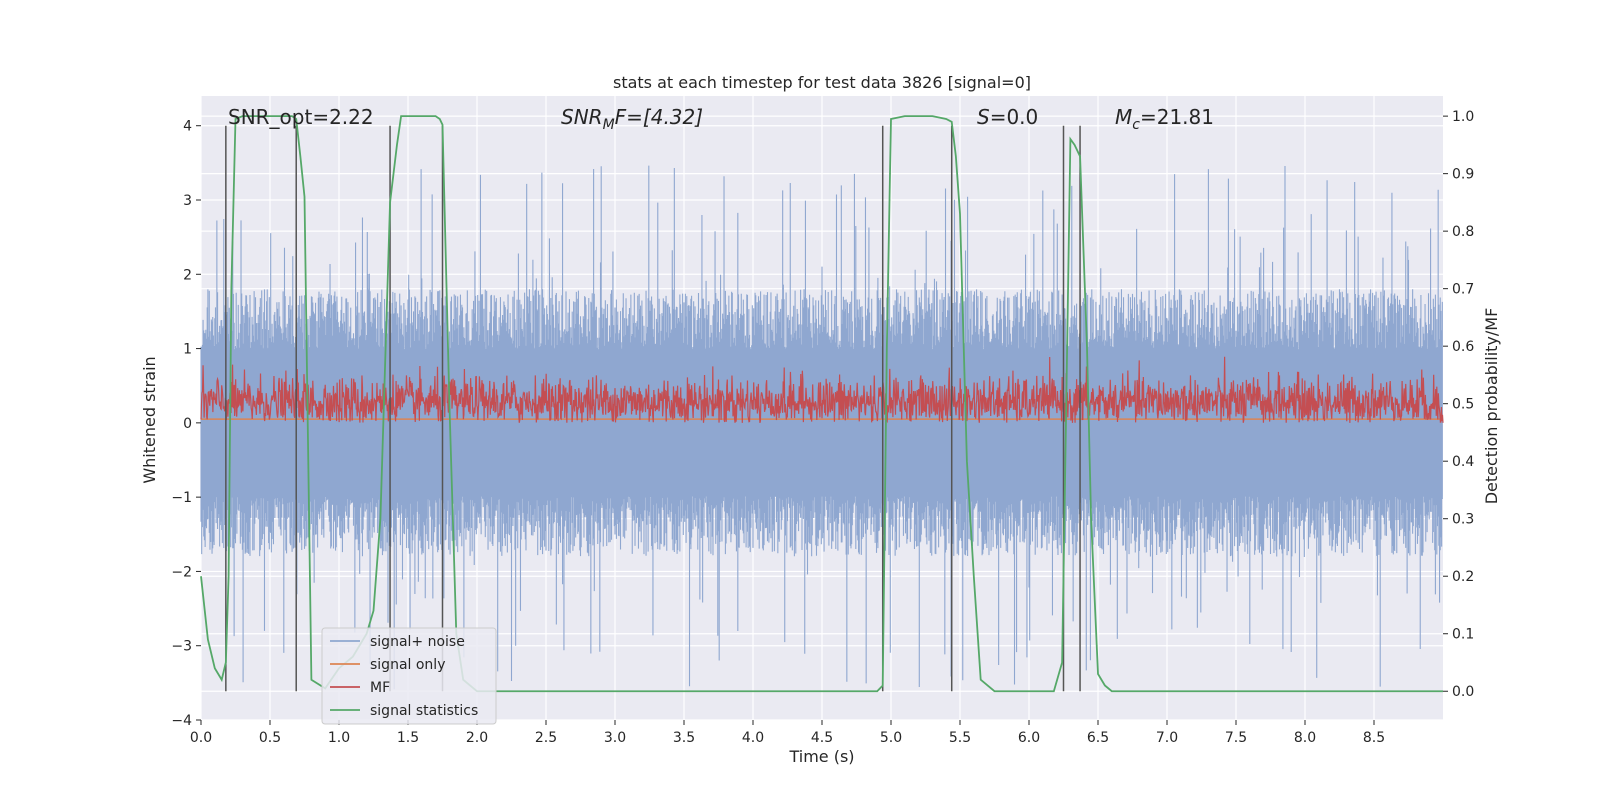 The width and height of the screenshot is (1600, 800). What do you see at coordinates (407, 665) in the screenshot?
I see `legend-label-signal-only: signal only` at bounding box center [407, 665].